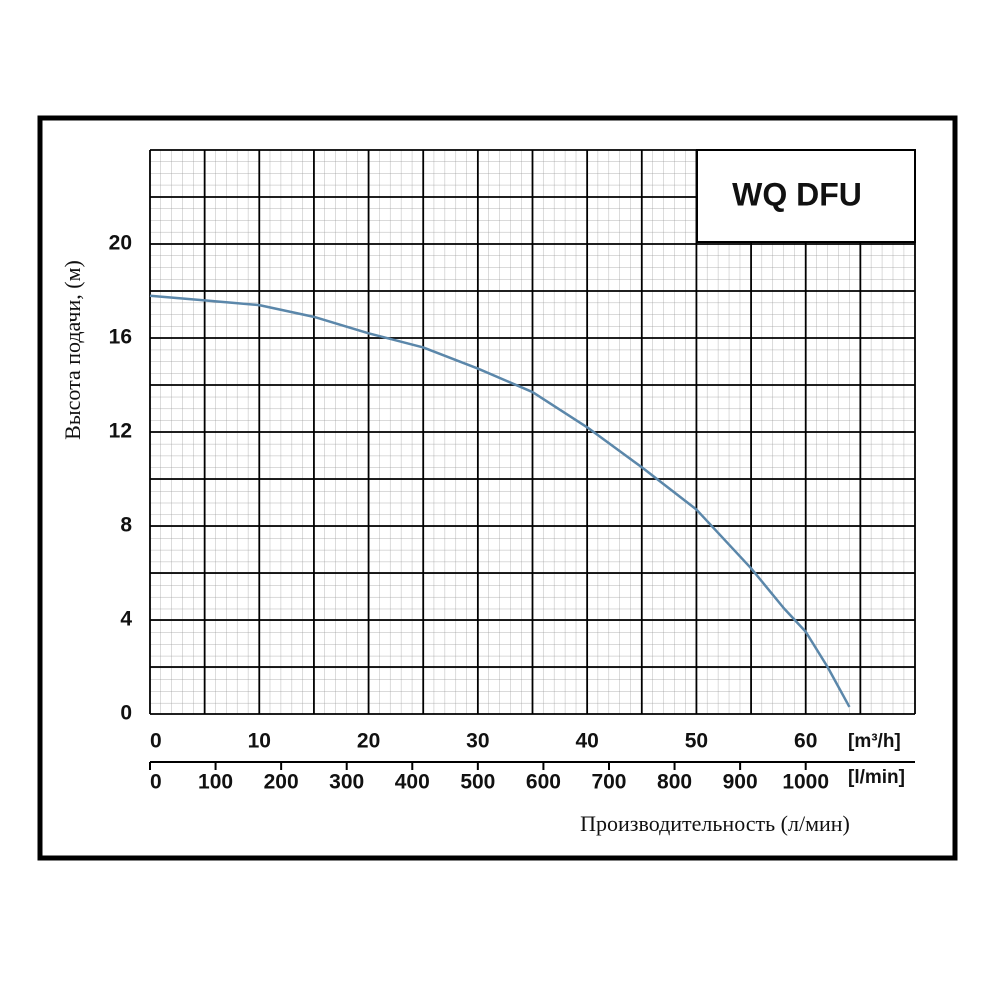 This screenshot has height=1000, width=1000. What do you see at coordinates (126, 713) in the screenshot?
I see `y-tick-label: 0` at bounding box center [126, 713].